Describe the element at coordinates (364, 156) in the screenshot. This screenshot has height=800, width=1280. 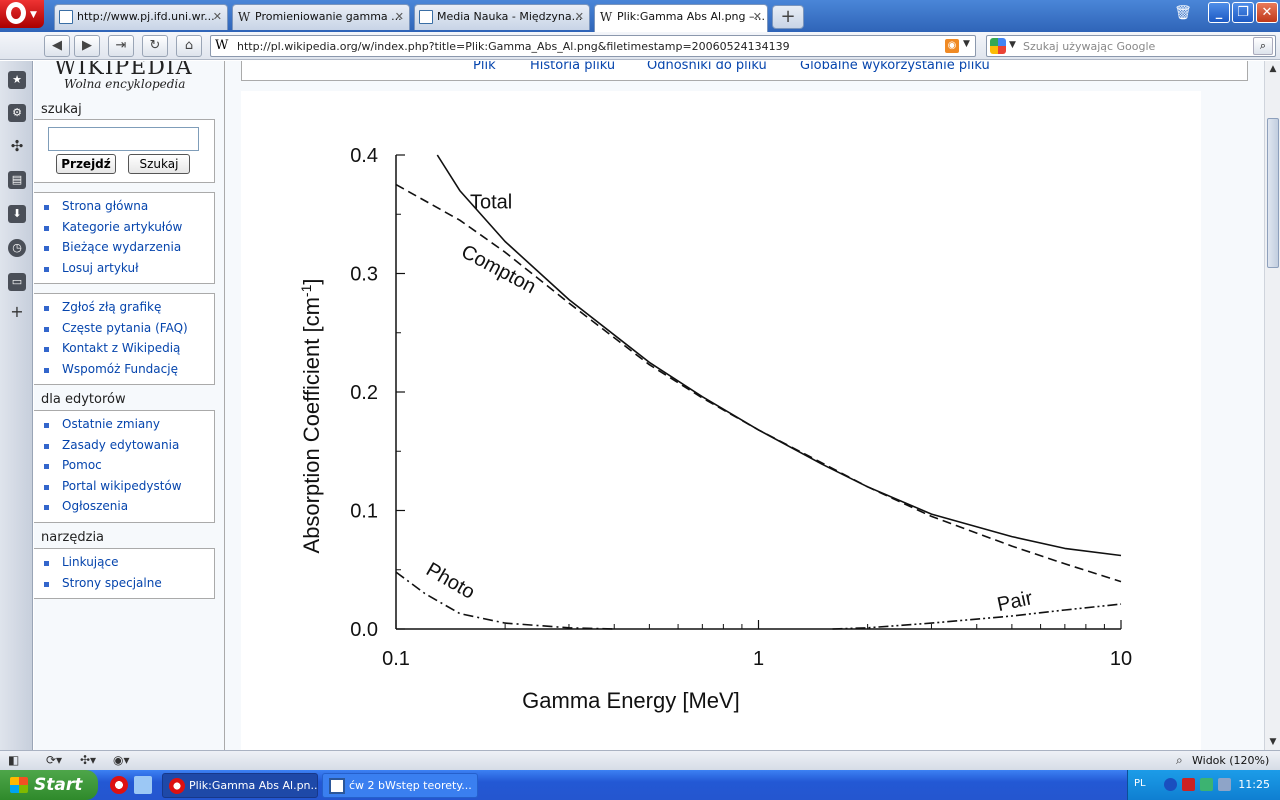
I see `y-tick-label: 0.4` at that location.